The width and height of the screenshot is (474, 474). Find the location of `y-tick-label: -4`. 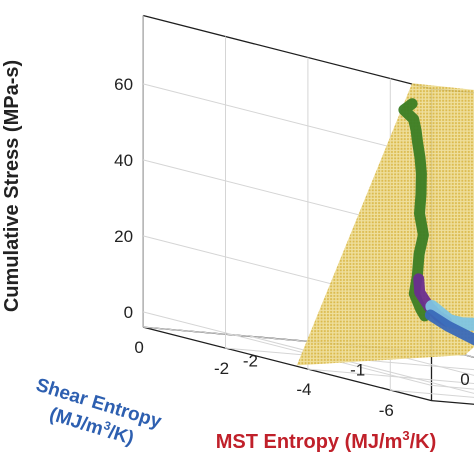

y-tick-label: -4 is located at coordinates (303, 389).